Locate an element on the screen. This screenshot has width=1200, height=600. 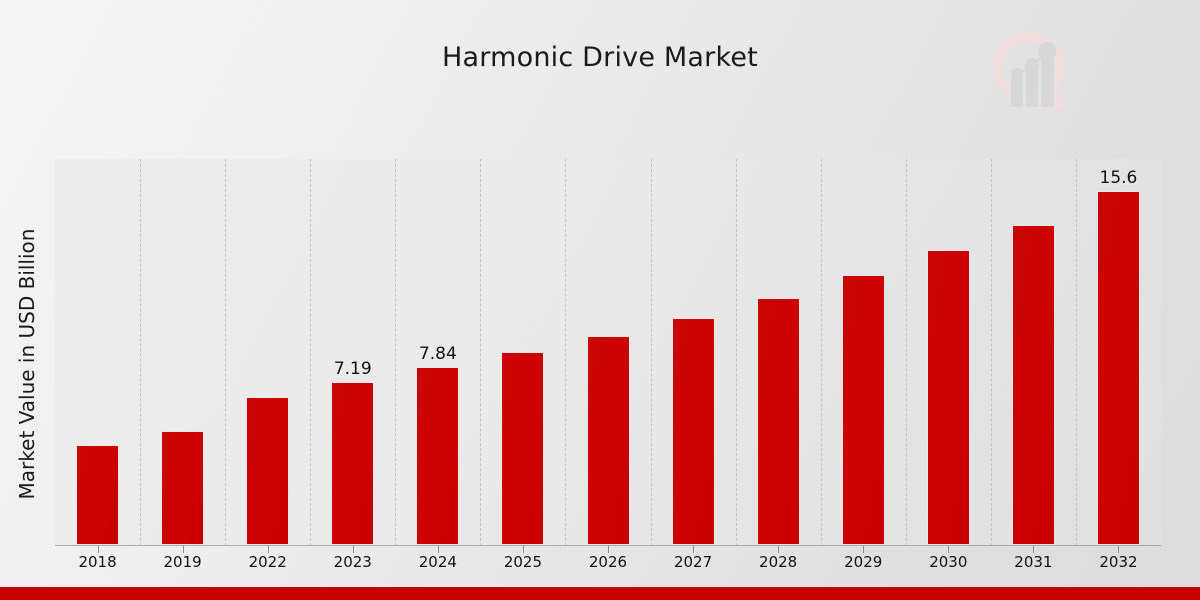
x-tick-2024 is located at coordinates (438, 549).